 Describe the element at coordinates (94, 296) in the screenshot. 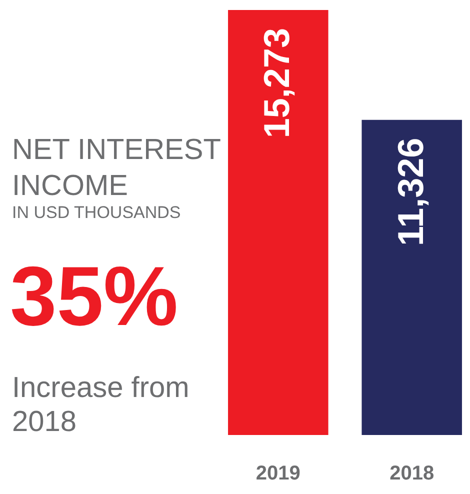

I see `text: 35%` at that location.